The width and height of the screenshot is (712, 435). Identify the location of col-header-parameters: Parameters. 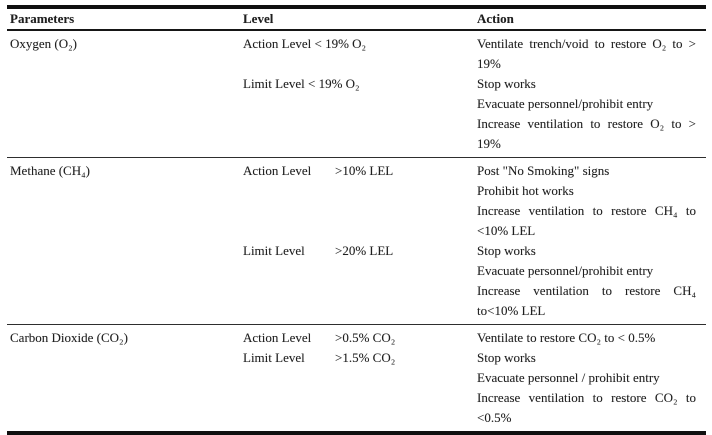
(42, 18).